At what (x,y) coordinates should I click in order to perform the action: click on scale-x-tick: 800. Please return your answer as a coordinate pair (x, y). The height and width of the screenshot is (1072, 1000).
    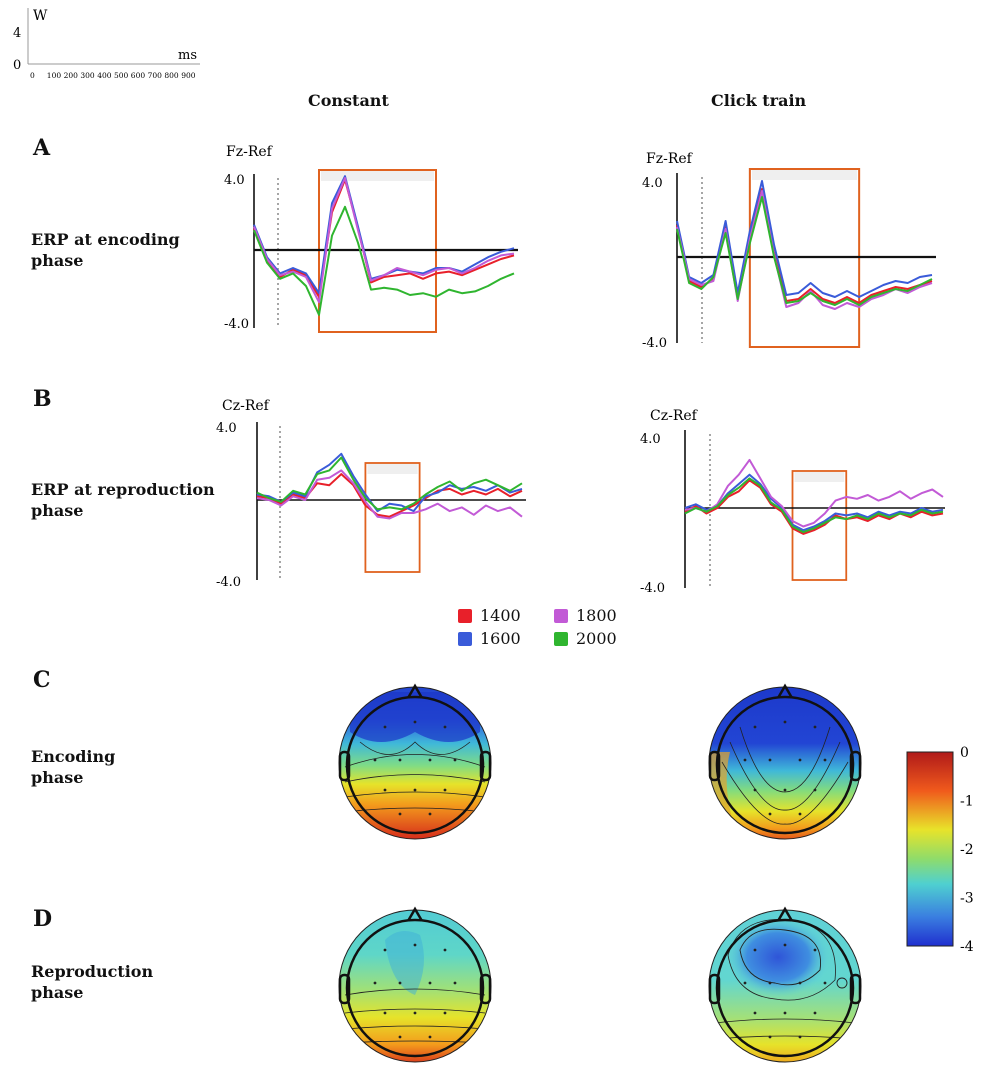
    Looking at the image, I should click on (171, 75).